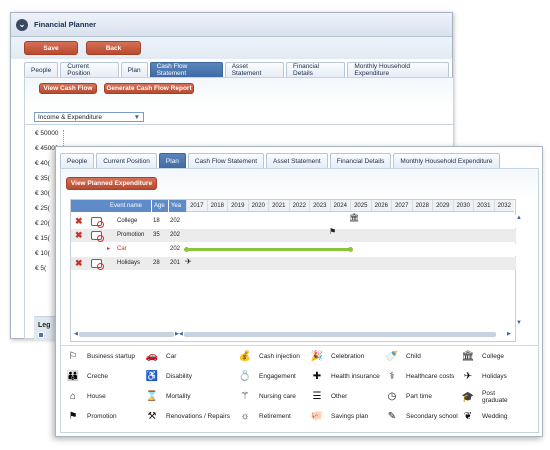 Image resolution: width=550 pixels, height=450 pixels. What do you see at coordinates (109, 249) in the screenshot?
I see `expand-arrow-icon: ▸` at bounding box center [109, 249].